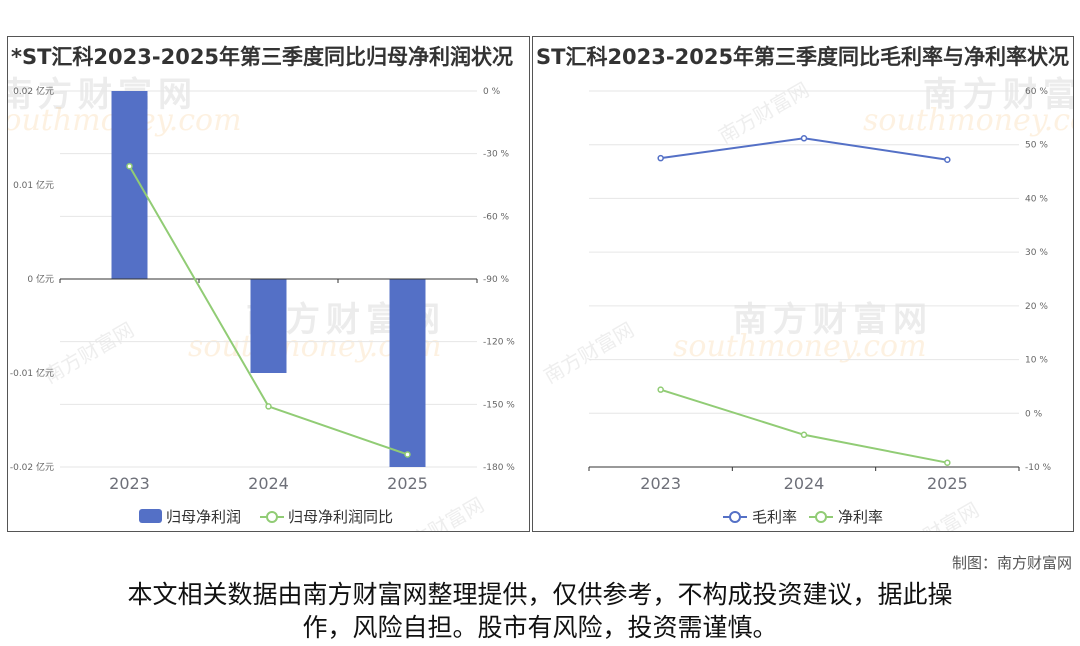 The width and height of the screenshot is (1080, 646). Describe the element at coordinates (496, 280) in the screenshot. I see `y-right-tick-label: -90 %` at that location.